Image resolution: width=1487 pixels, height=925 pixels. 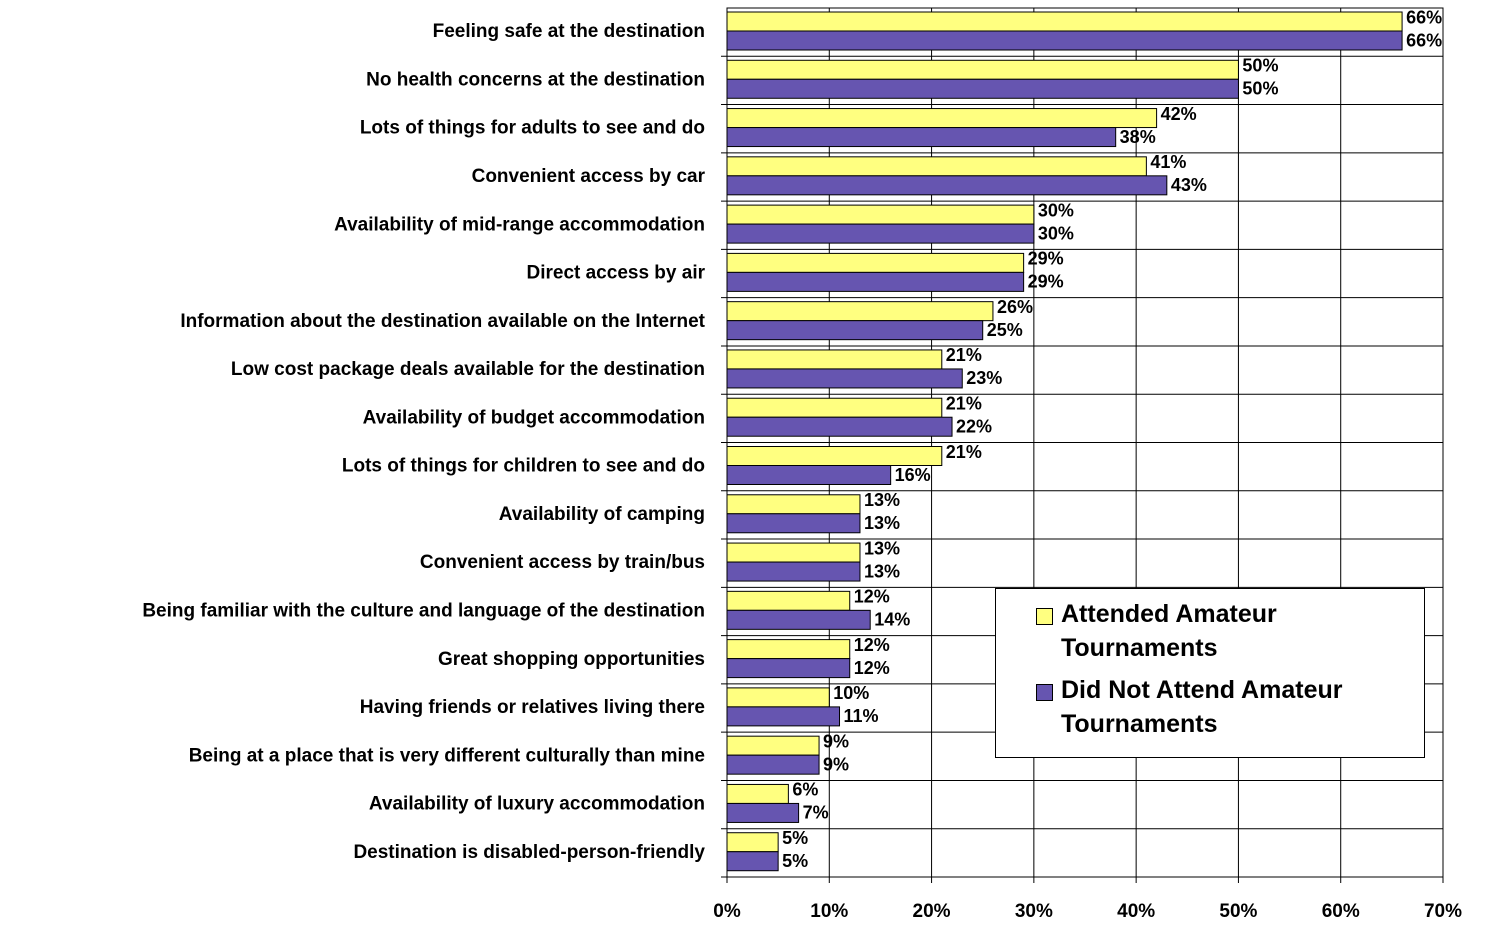 What do you see at coordinates (1443, 911) in the screenshot?
I see `x-tick-label: 70%` at bounding box center [1443, 911].